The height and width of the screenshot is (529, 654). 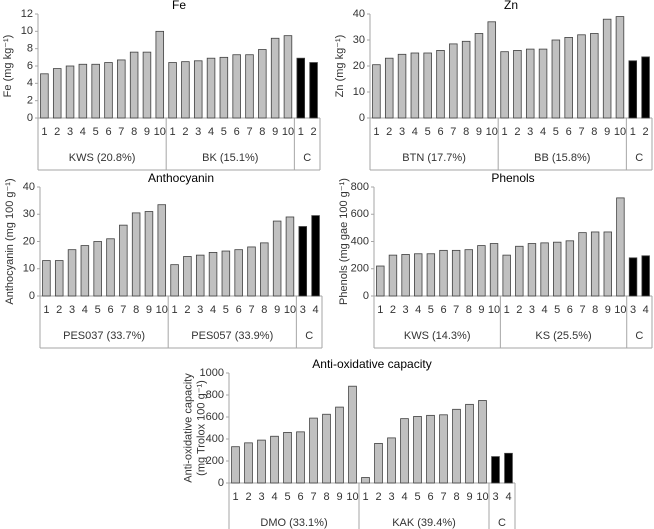 I want to click on y-axis-label: Anti-oxidative capacity, so click(x=188, y=428).